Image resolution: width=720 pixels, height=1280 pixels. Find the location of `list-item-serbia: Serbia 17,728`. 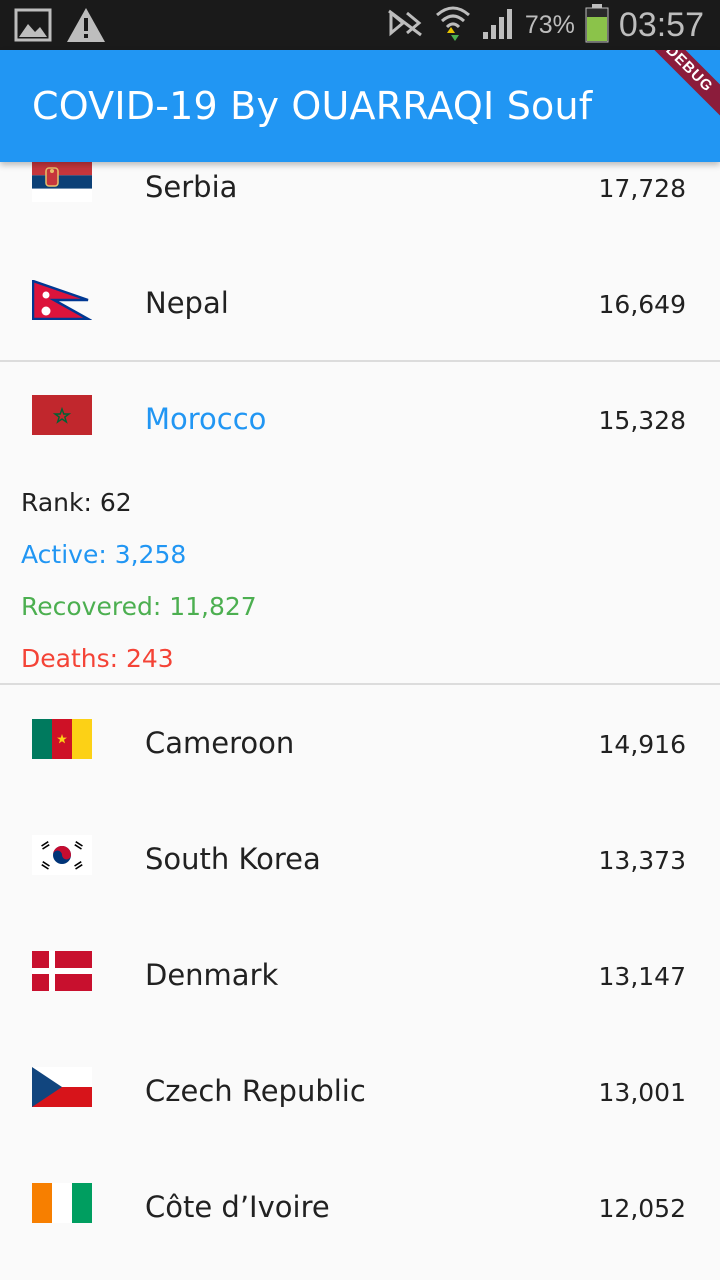

list-item-serbia: Serbia 17,728 is located at coordinates (360, 203).